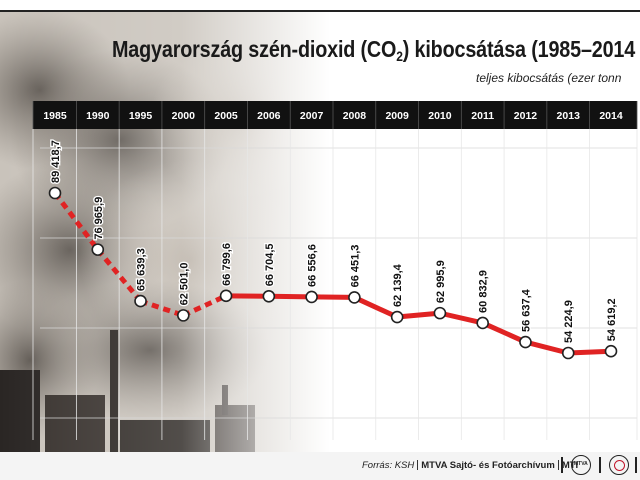  What do you see at coordinates (98, 116) in the screenshot?
I see `x-tick-label: 1990` at bounding box center [98, 116].